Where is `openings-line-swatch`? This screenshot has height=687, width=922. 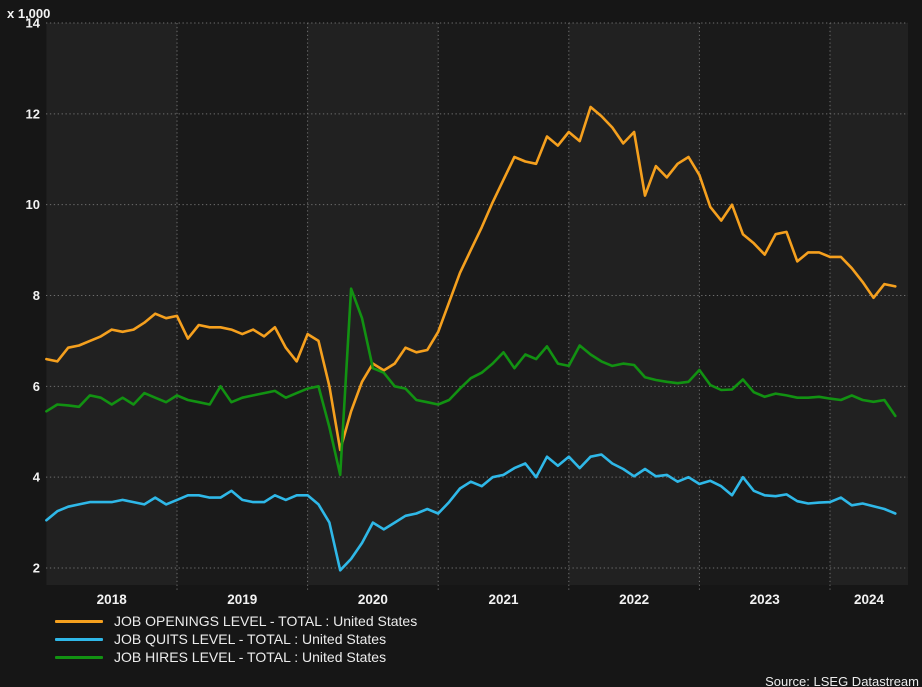
openings-line-swatch is located at coordinates (79, 621).